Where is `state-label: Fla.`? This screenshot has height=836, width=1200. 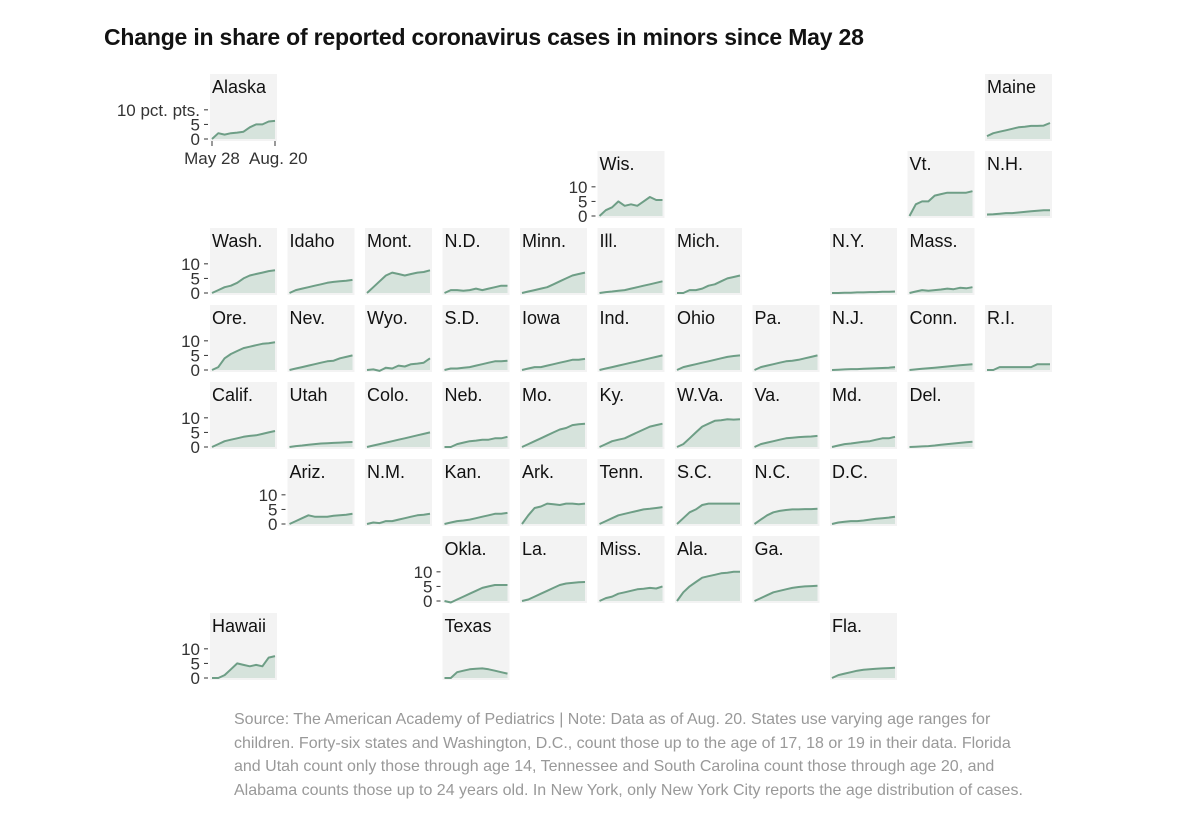 state-label: Fla. is located at coordinates (847, 626).